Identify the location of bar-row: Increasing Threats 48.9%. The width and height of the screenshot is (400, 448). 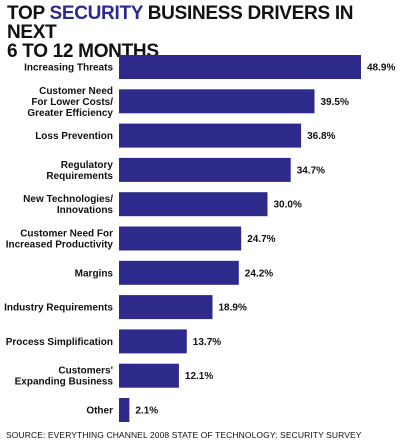
(209, 67).